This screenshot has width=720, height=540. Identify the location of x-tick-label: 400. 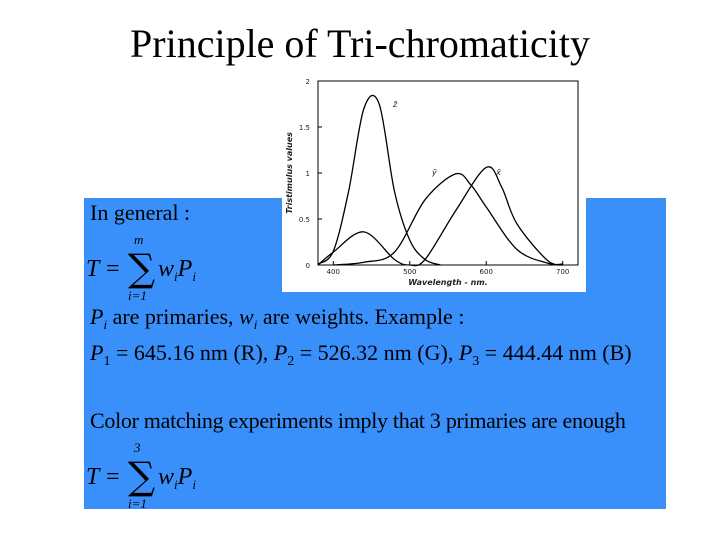
(333, 272).